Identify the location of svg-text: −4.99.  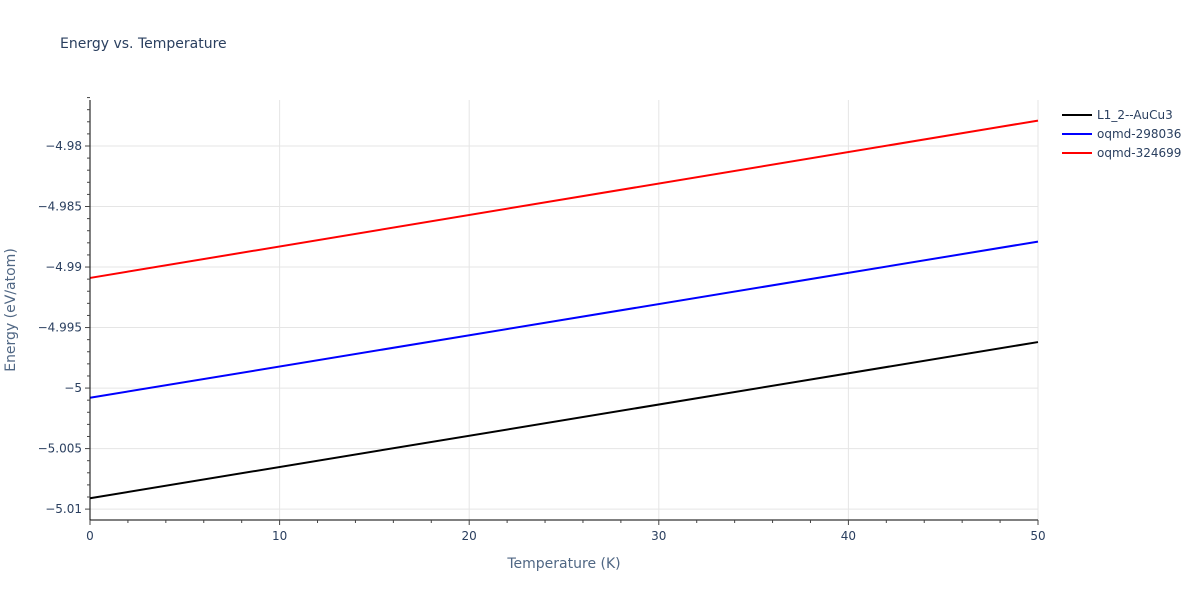
(63, 267).